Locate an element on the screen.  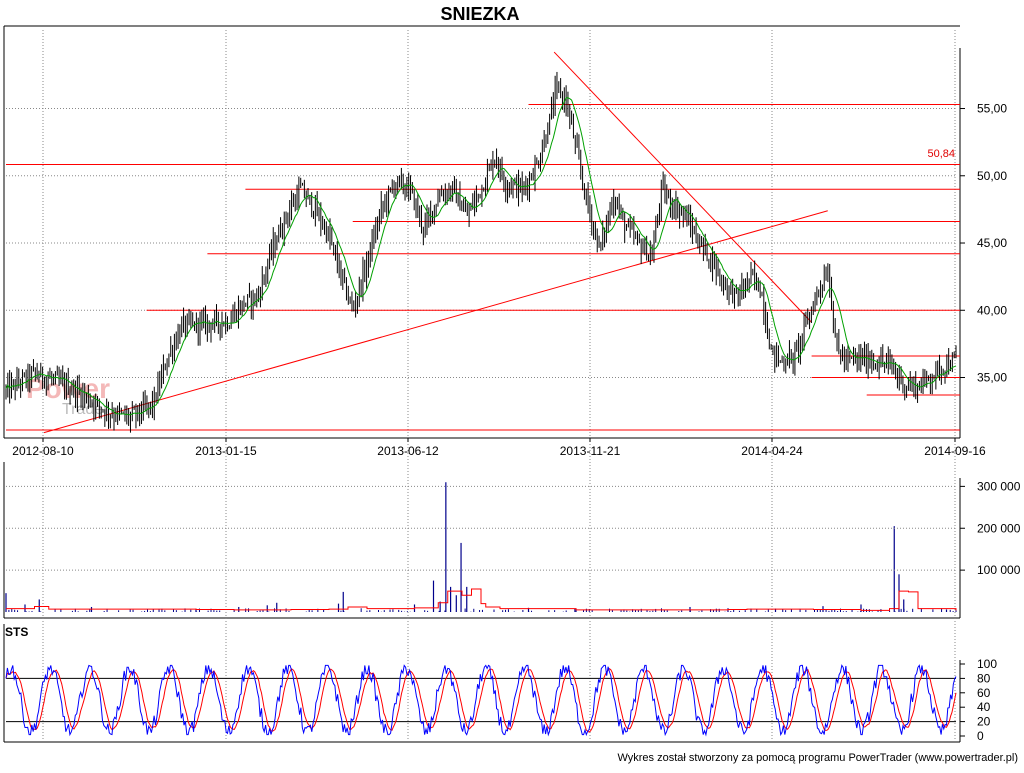
price-tick-label: 40,00 is located at coordinates (992, 310).